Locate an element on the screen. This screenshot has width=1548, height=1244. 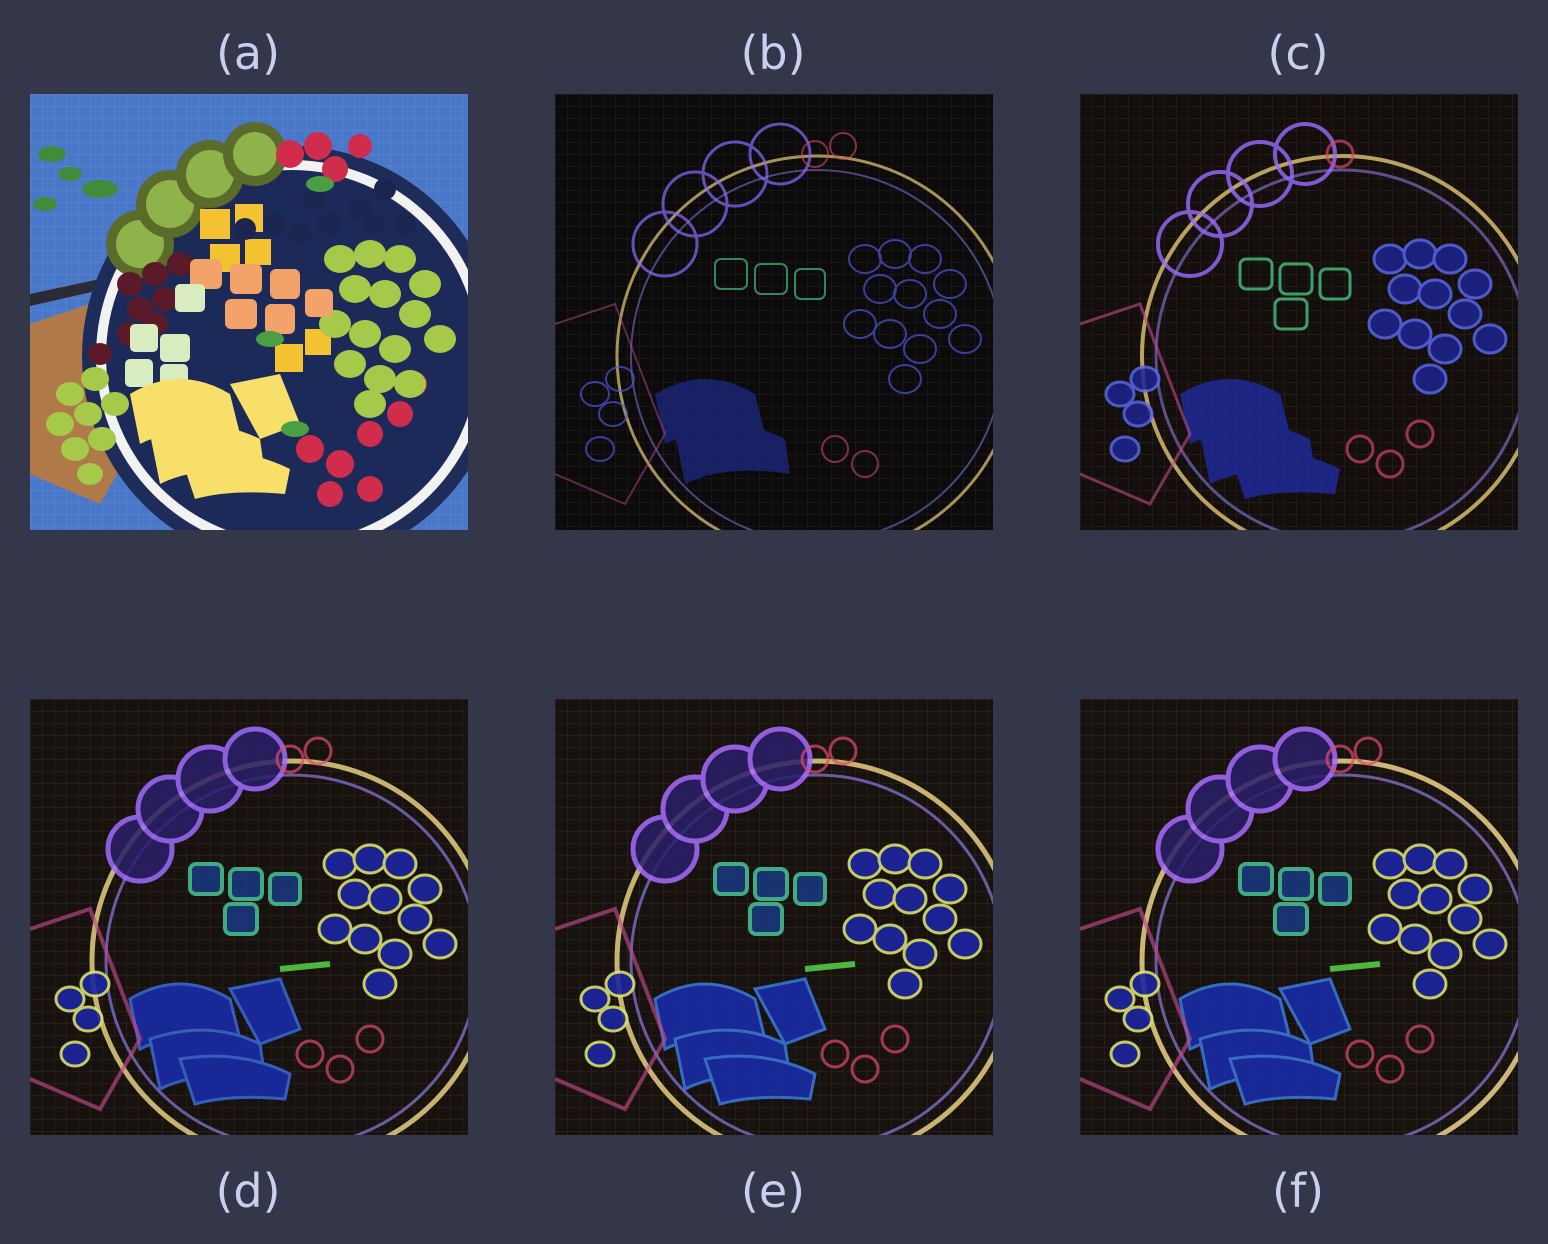
panel-c-edge-map is located at coordinates (1299, 312).